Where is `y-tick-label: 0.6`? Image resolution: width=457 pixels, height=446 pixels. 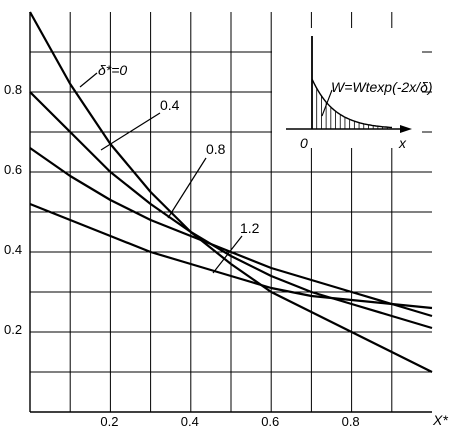 y-tick-label: 0.6 is located at coordinates (13, 169).